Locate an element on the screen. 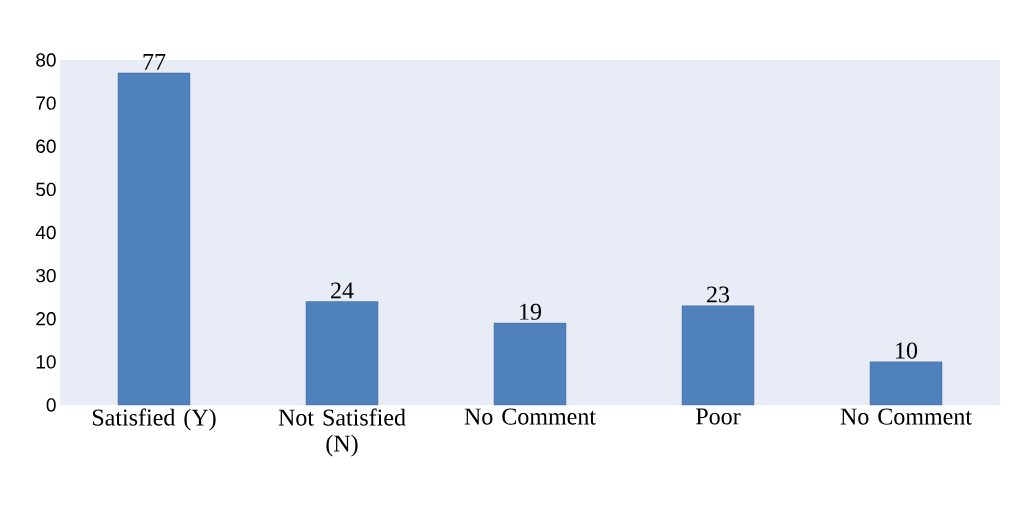  y-tick-label: 80 is located at coordinates (46, 60).